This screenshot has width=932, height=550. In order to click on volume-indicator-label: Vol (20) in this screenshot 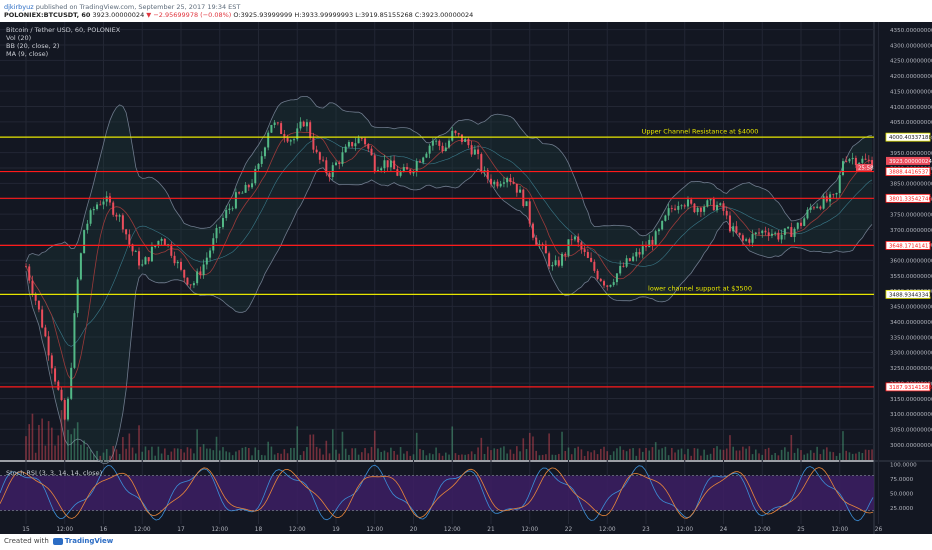, I will do `click(19, 38)`.